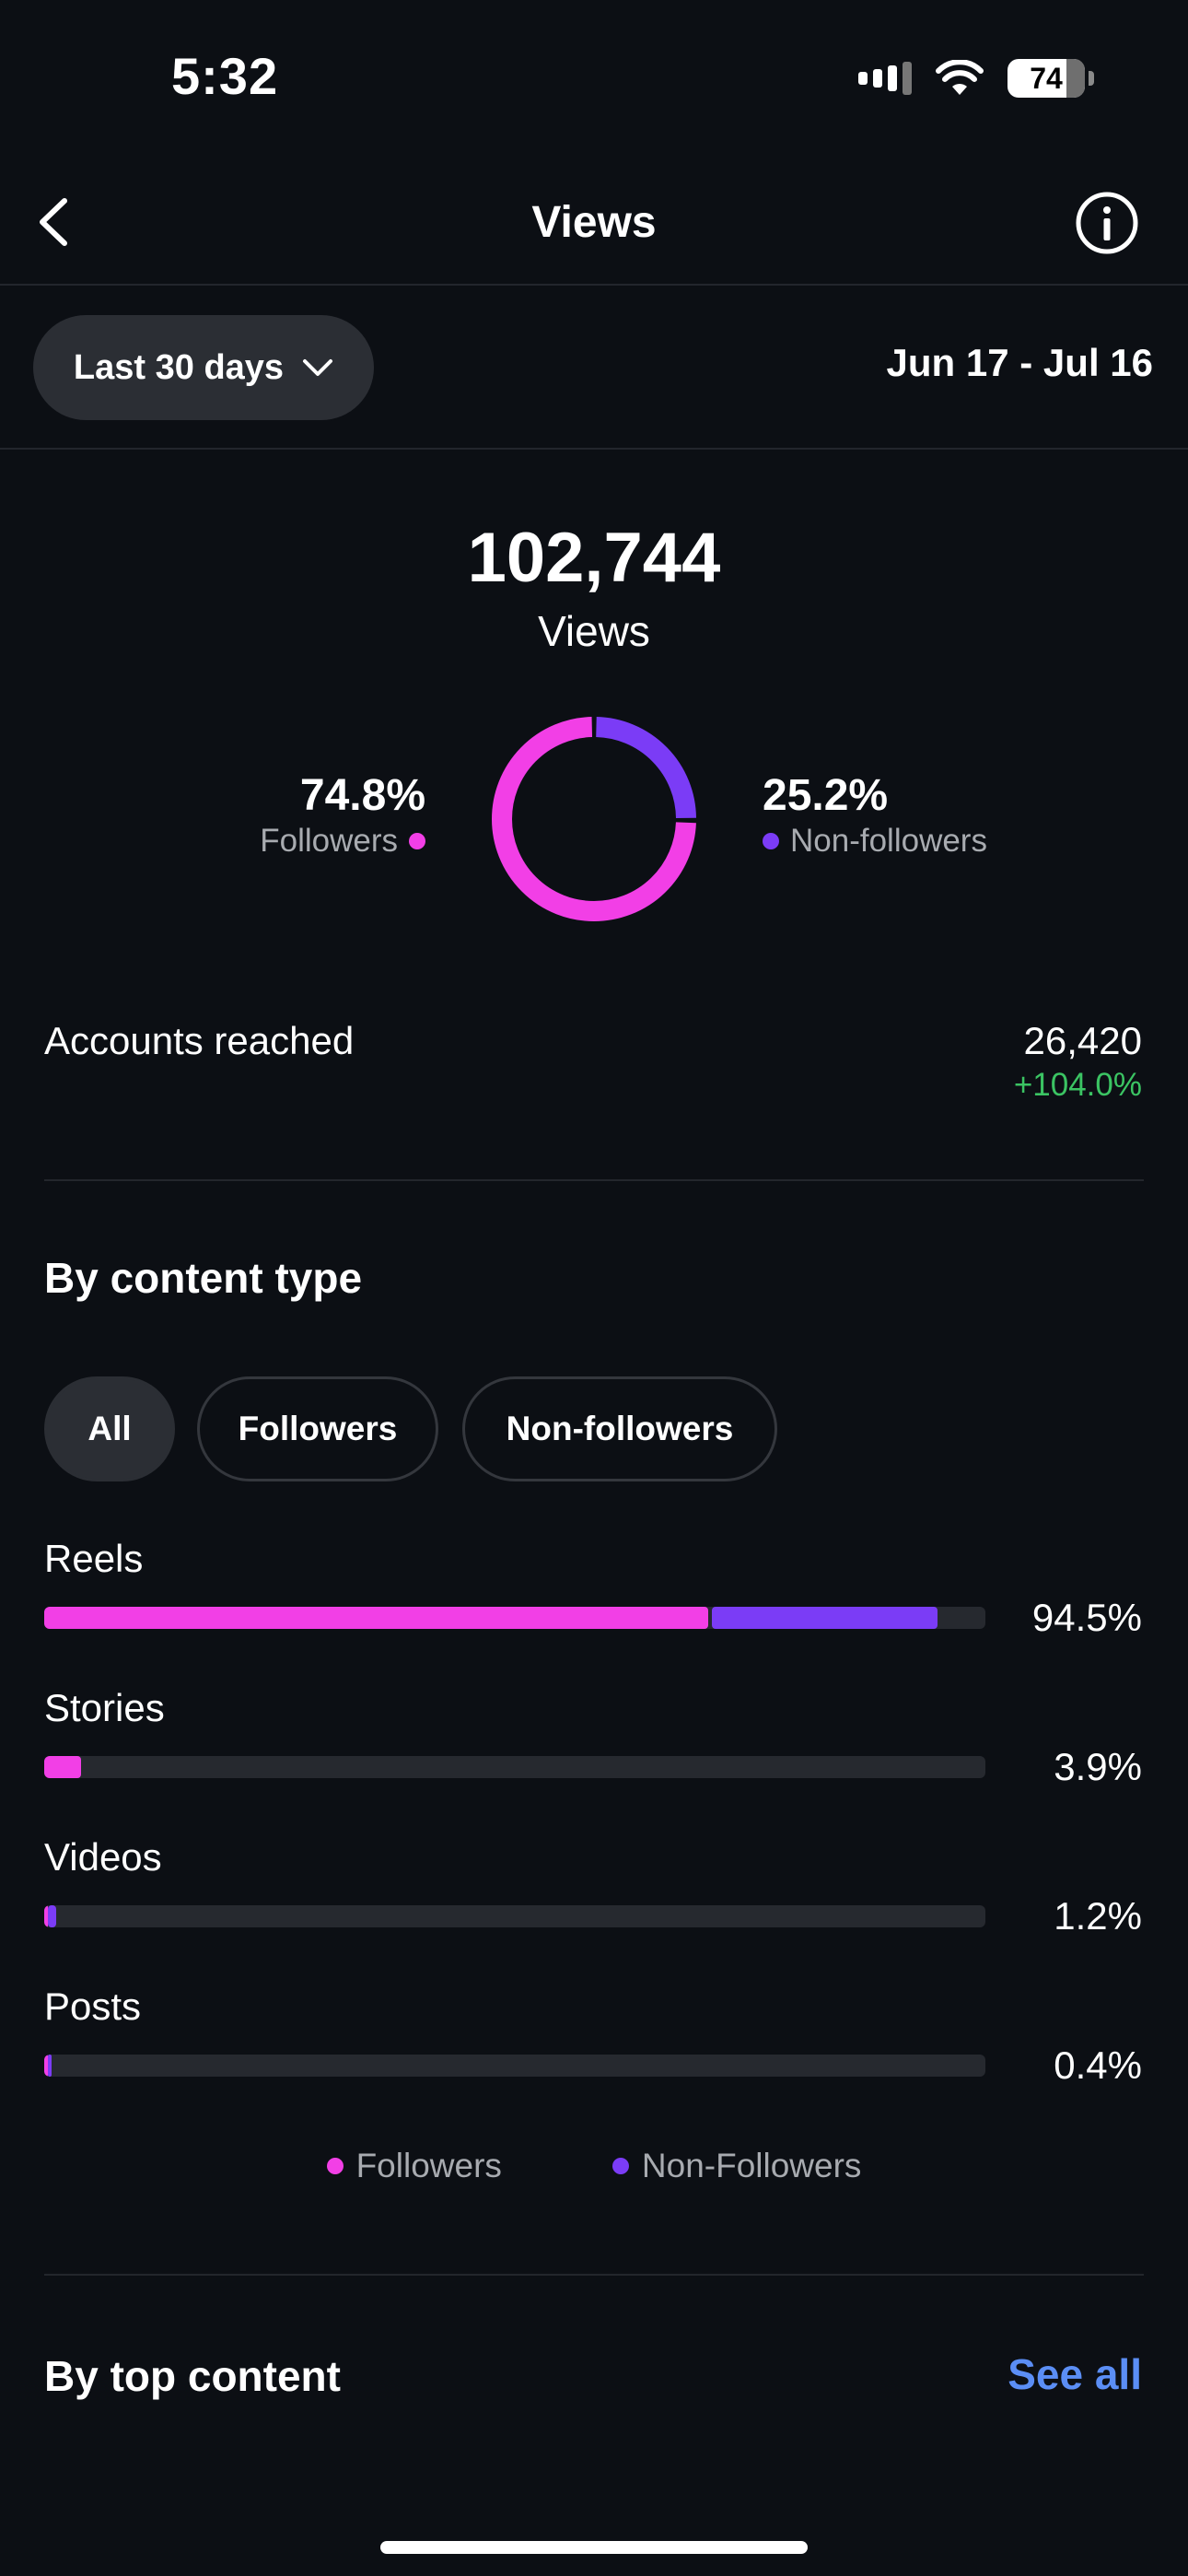 This screenshot has height=2576, width=1188. I want to click on legend-item-non-followers: Non-Followers, so click(736, 2166).